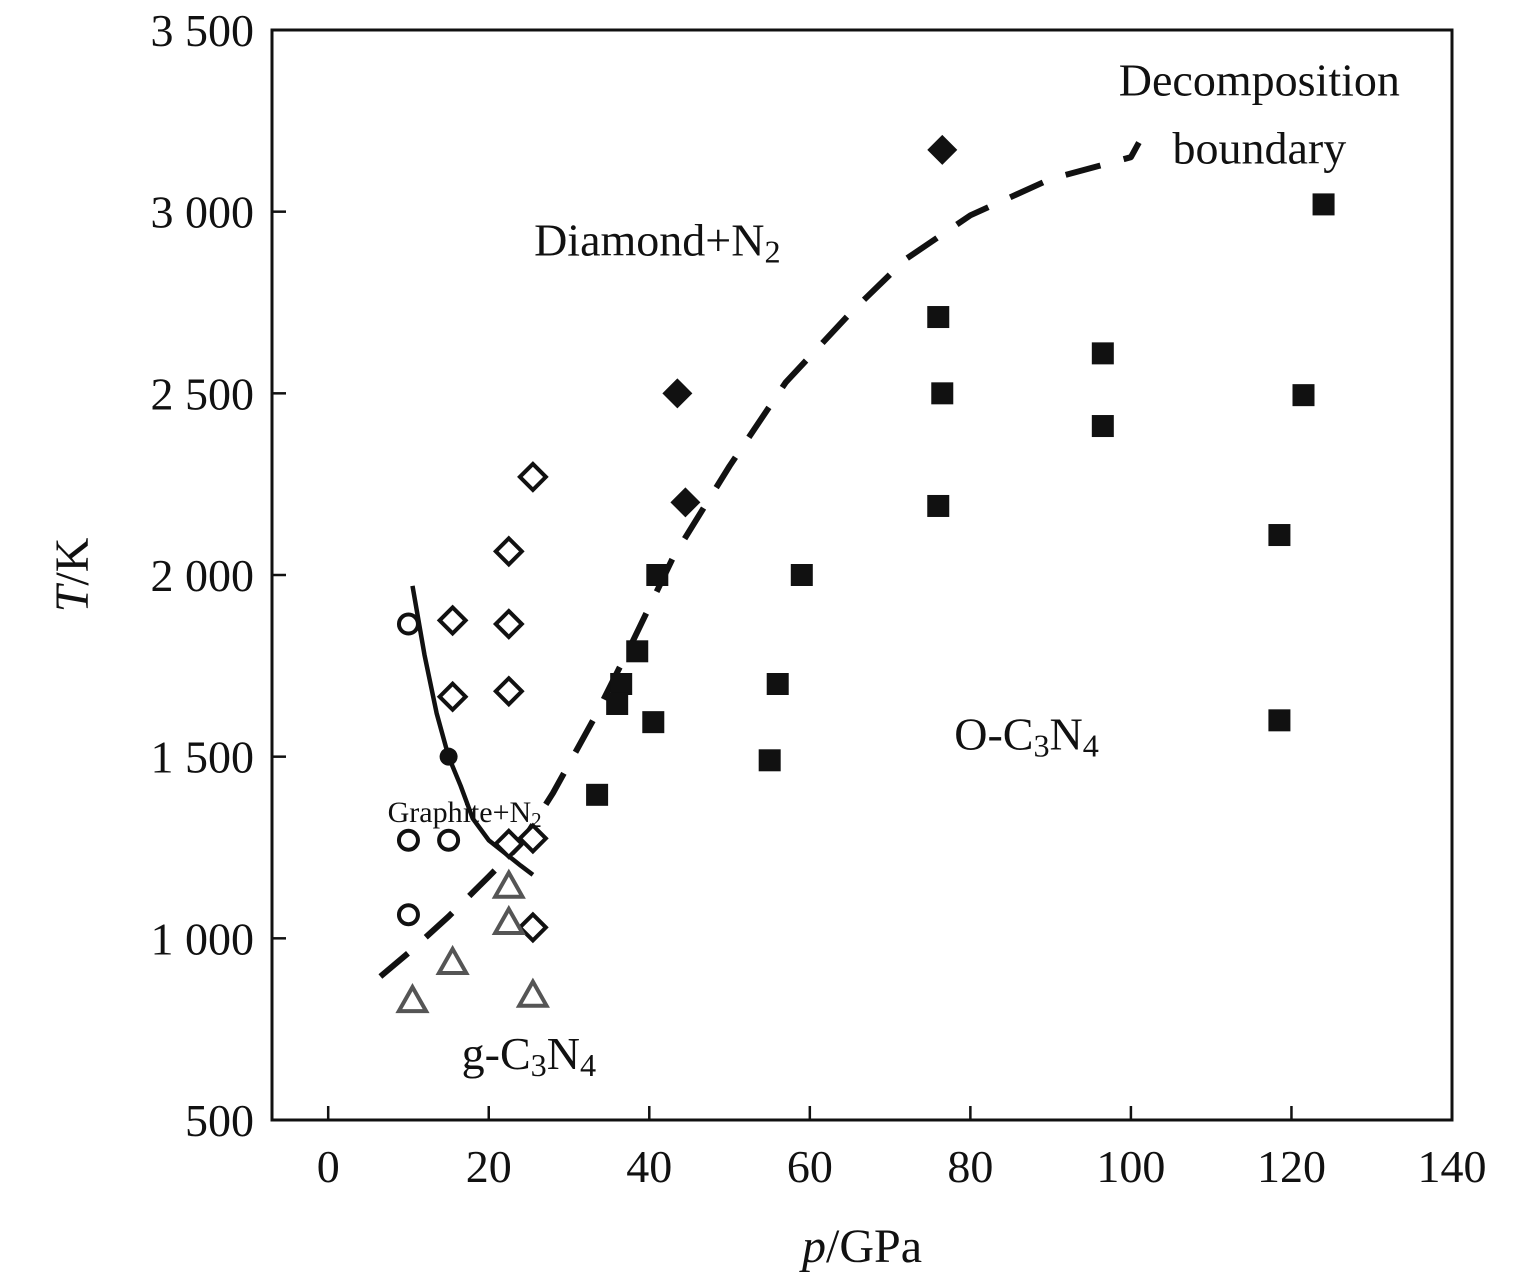  What do you see at coordinates (465, 814) in the screenshot?
I see `graphite-n2-label: Graphite+N2` at bounding box center [465, 814].